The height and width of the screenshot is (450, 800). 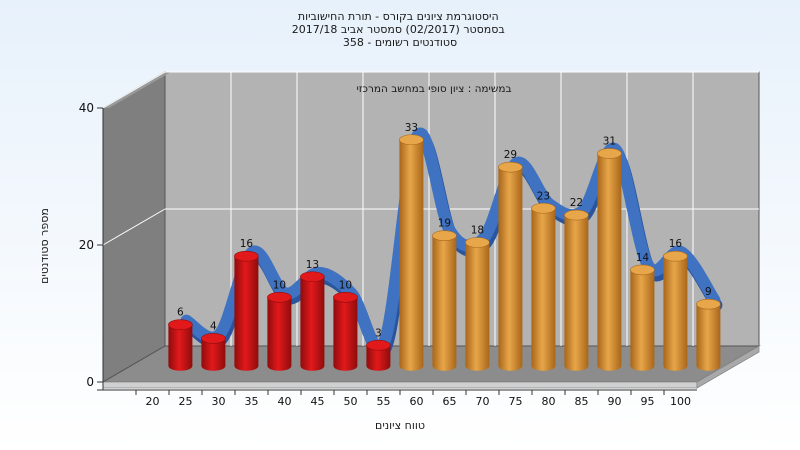 What do you see at coordinates (543, 196) in the screenshot?
I see `bar-value-label: 23` at bounding box center [543, 196].